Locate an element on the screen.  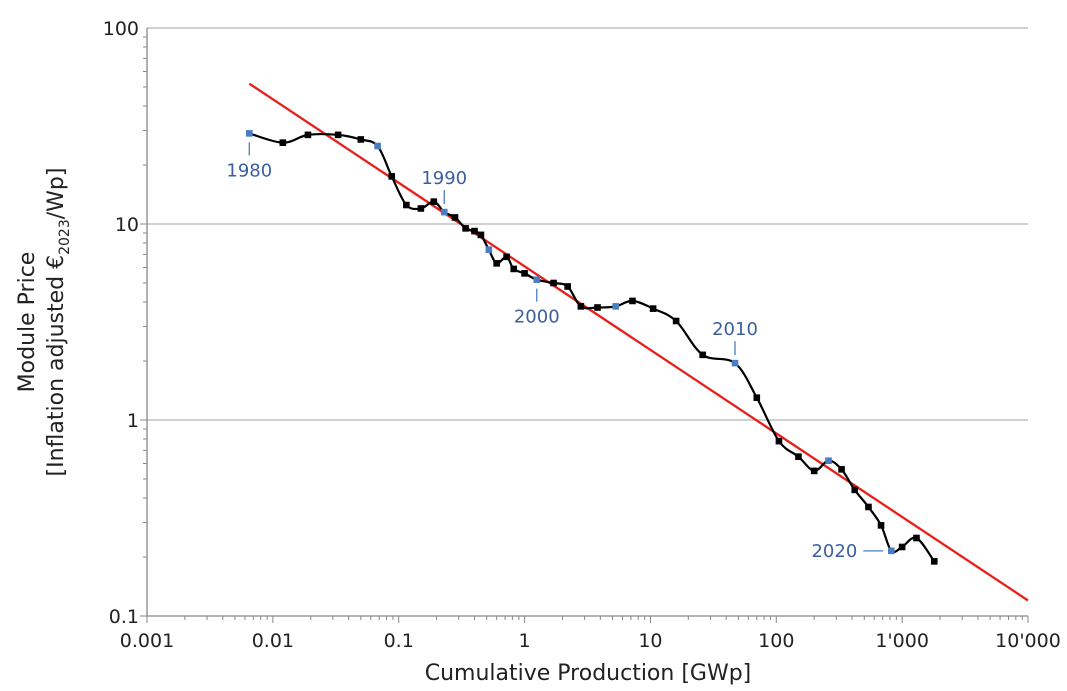
y-axis-title-prefix: [Inflation adjusted € is located at coordinates (56, 366).